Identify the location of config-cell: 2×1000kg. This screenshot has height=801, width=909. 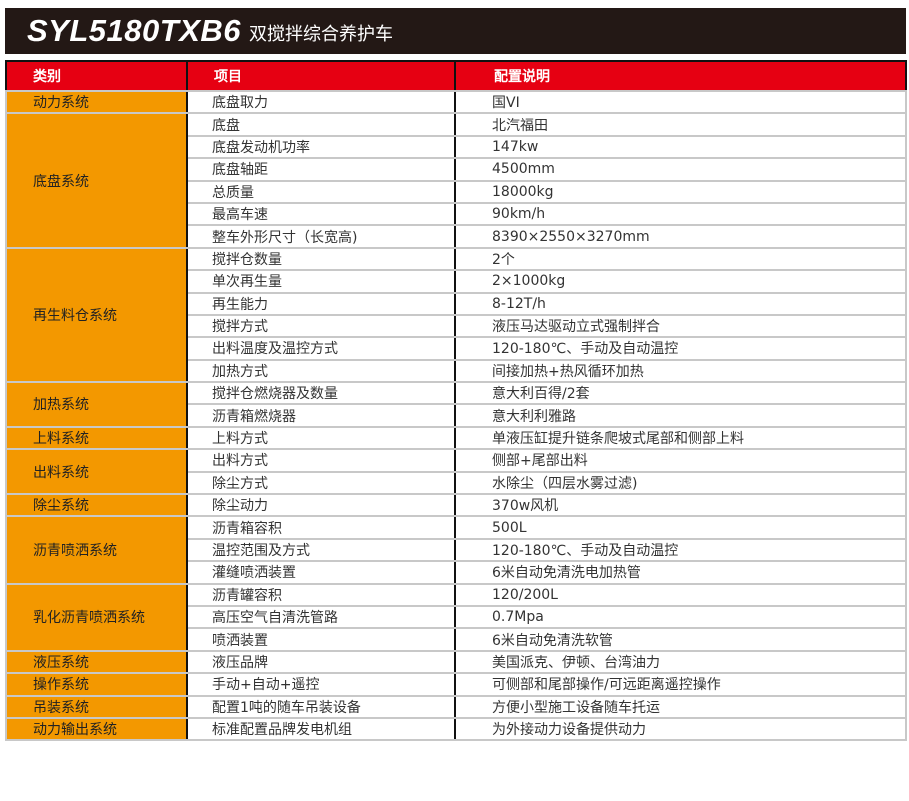
(680, 281).